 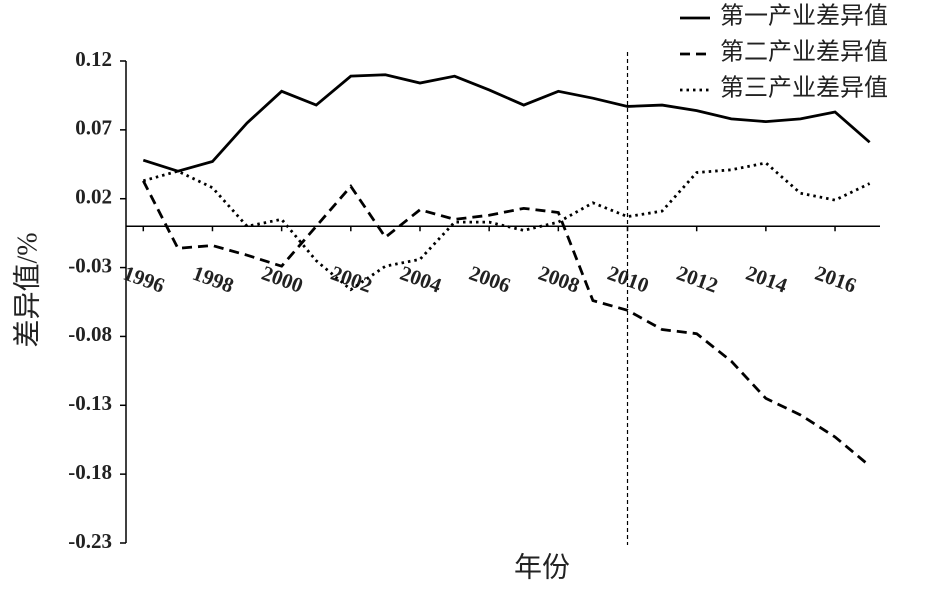 I want to click on legend-label: 第一产业差异值, so click(x=804, y=16).